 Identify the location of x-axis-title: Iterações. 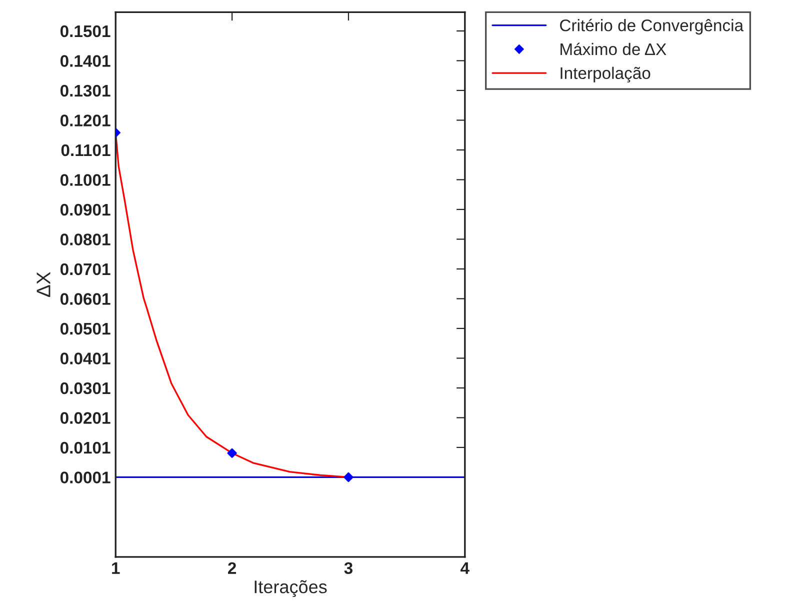
(290, 588).